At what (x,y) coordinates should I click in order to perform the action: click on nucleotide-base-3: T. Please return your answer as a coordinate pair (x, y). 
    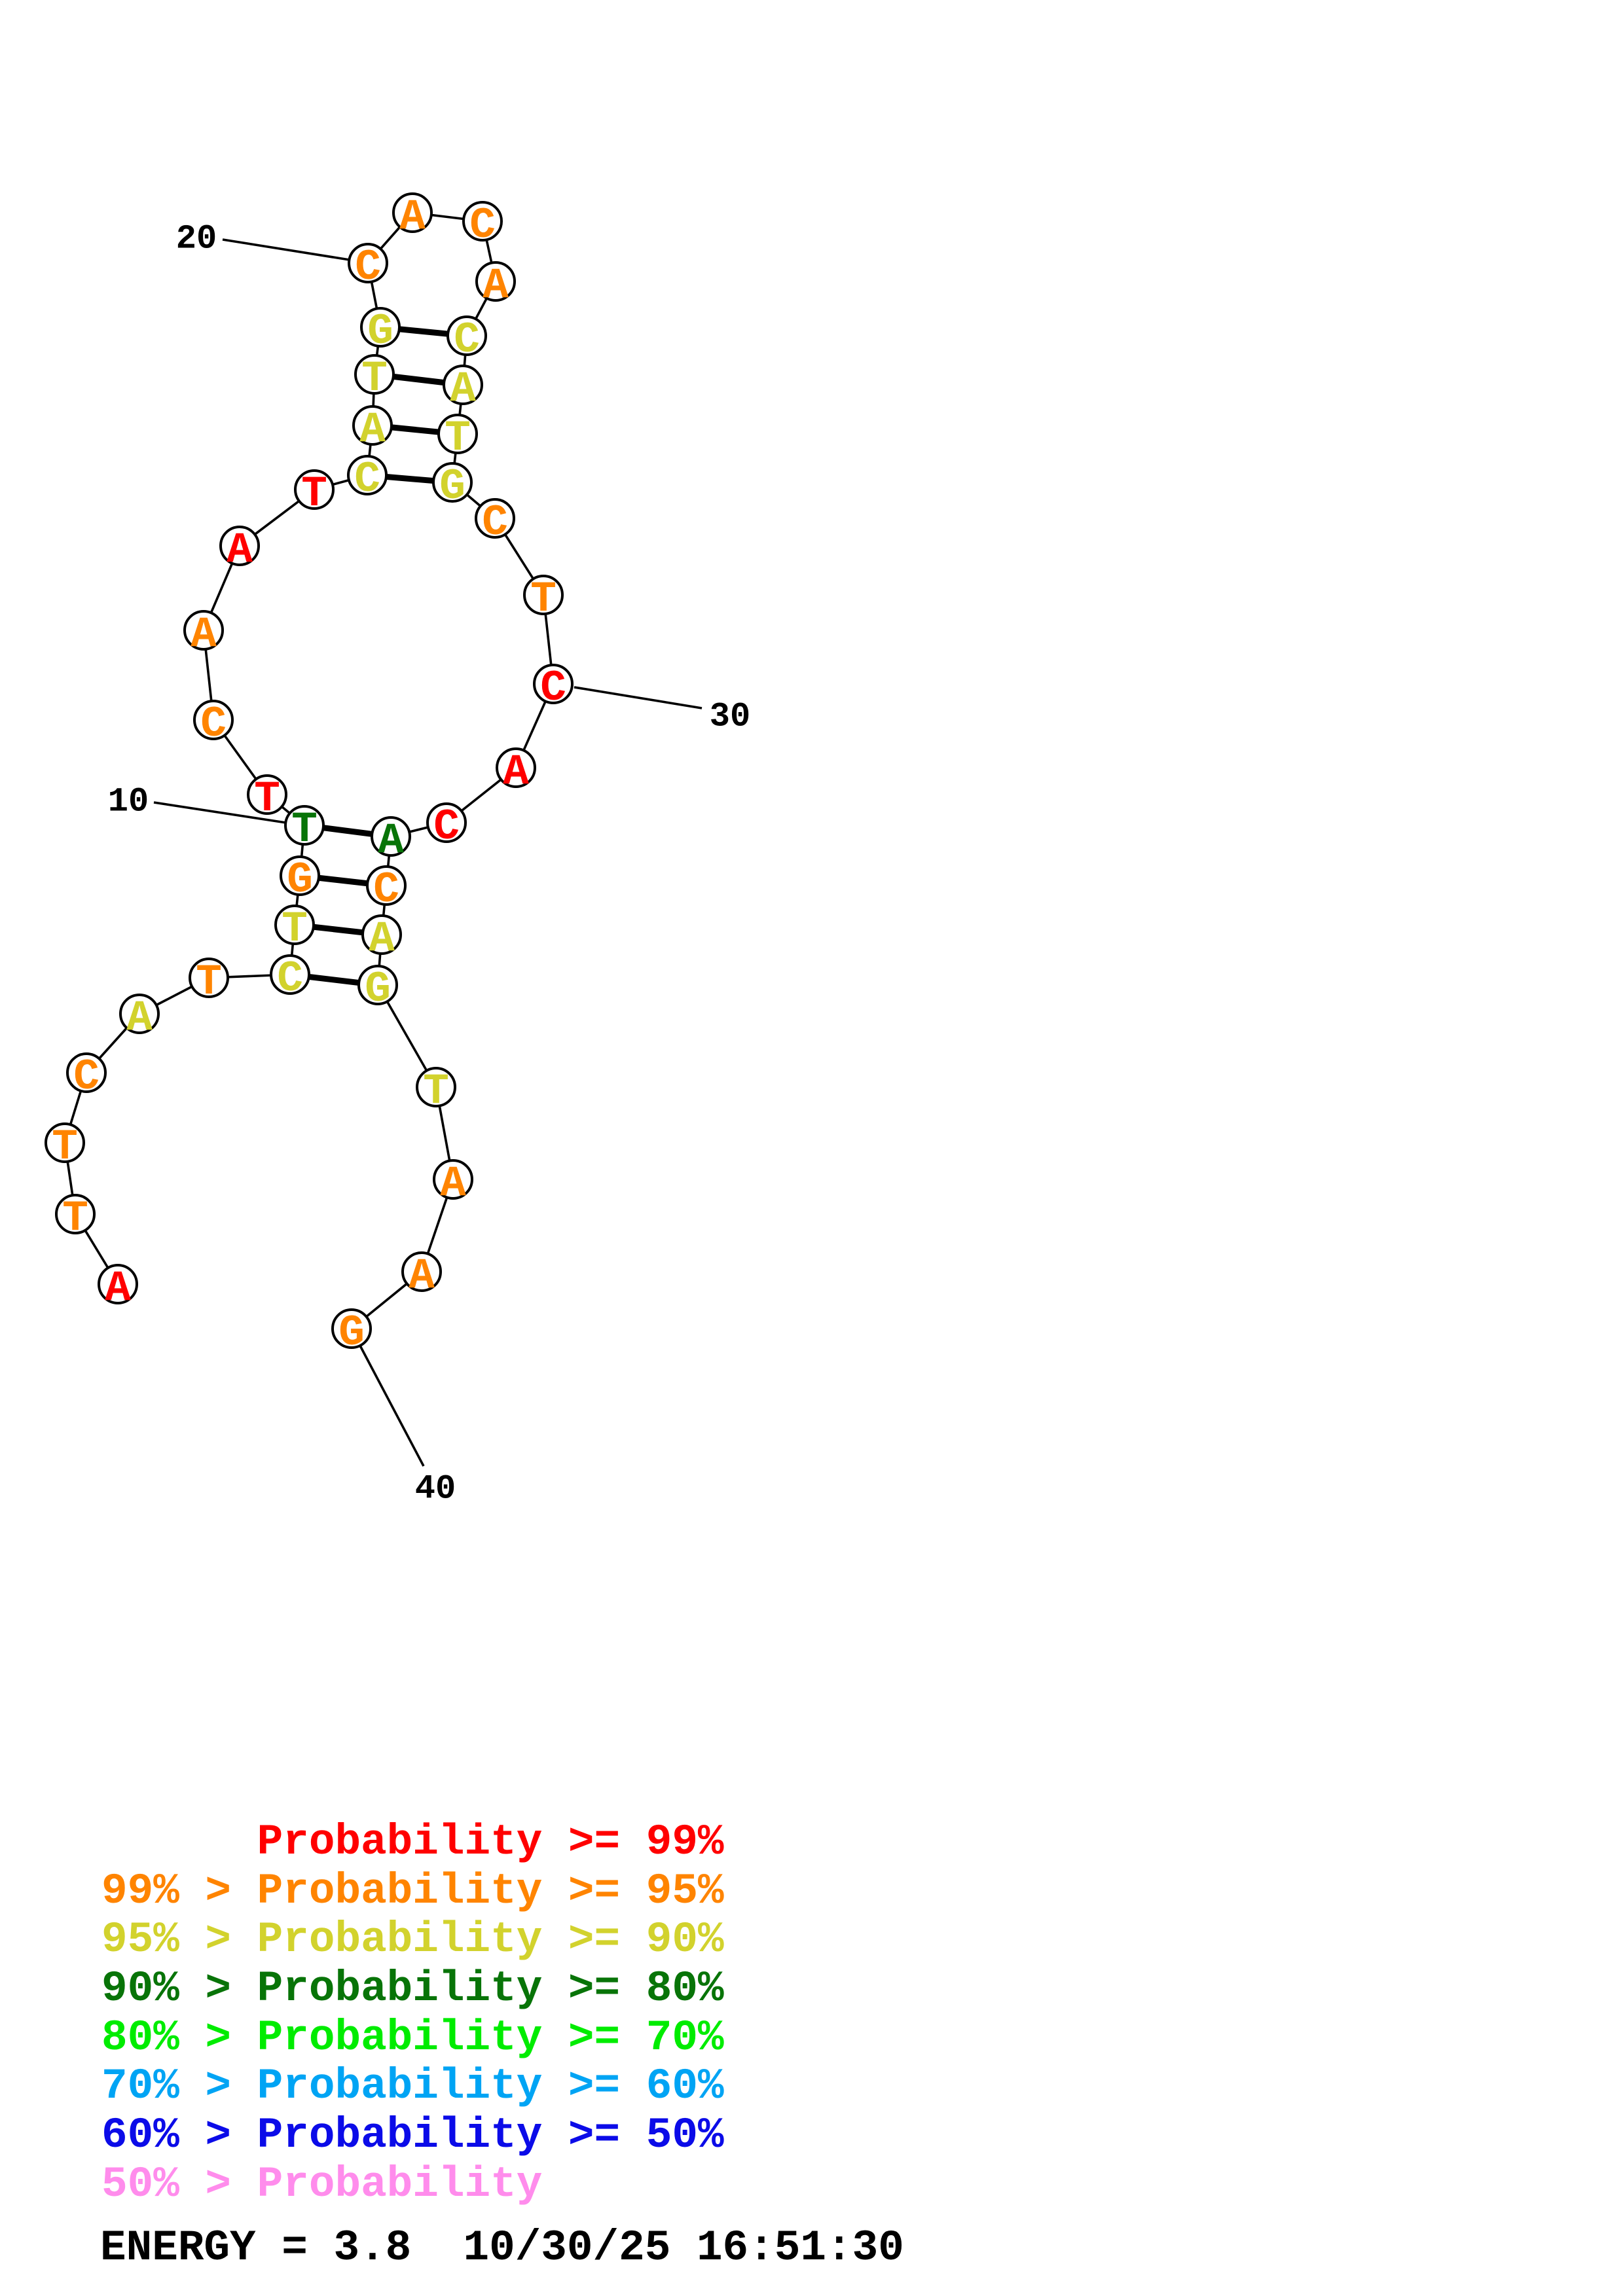
    Looking at the image, I should click on (65, 1147).